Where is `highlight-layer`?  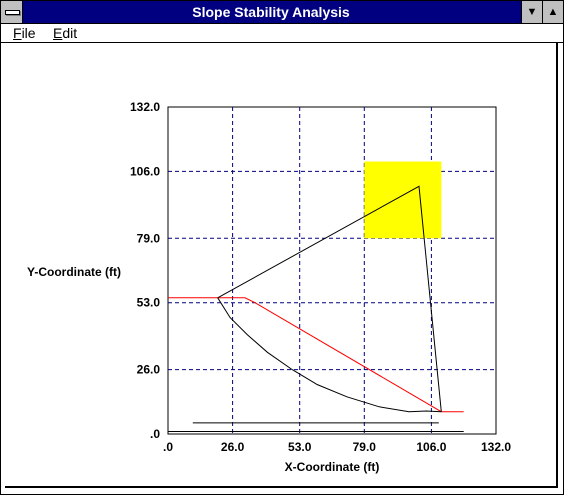
highlight-layer is located at coordinates (403, 200).